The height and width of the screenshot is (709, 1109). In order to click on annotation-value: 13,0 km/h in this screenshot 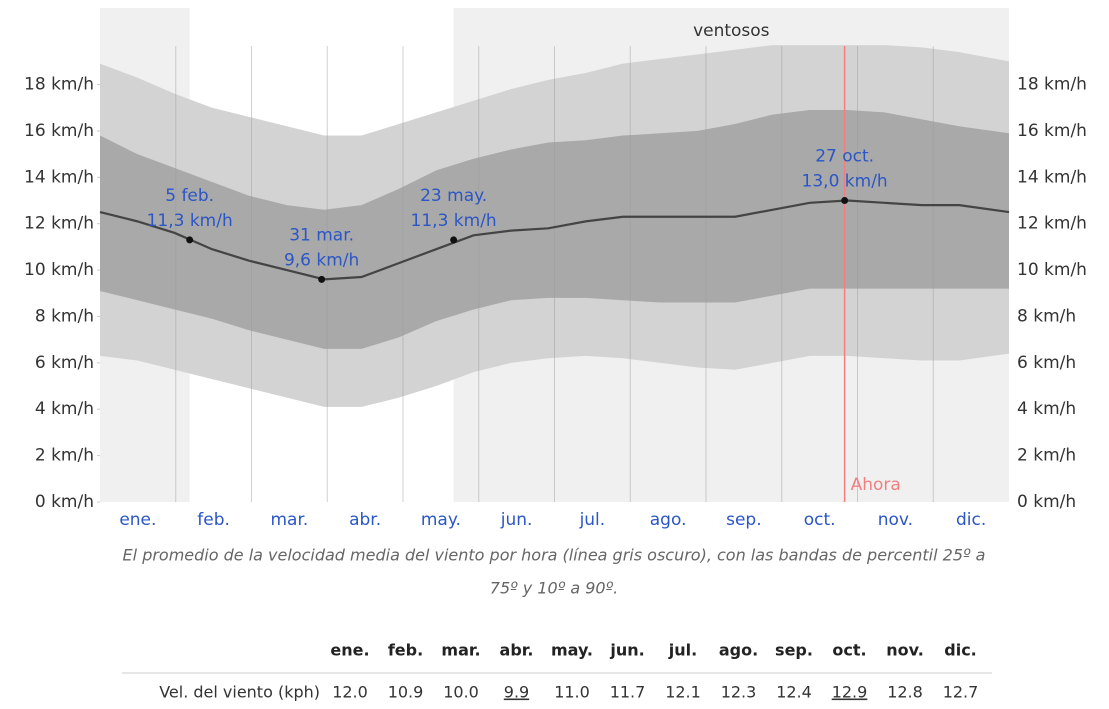, I will do `click(845, 181)`.